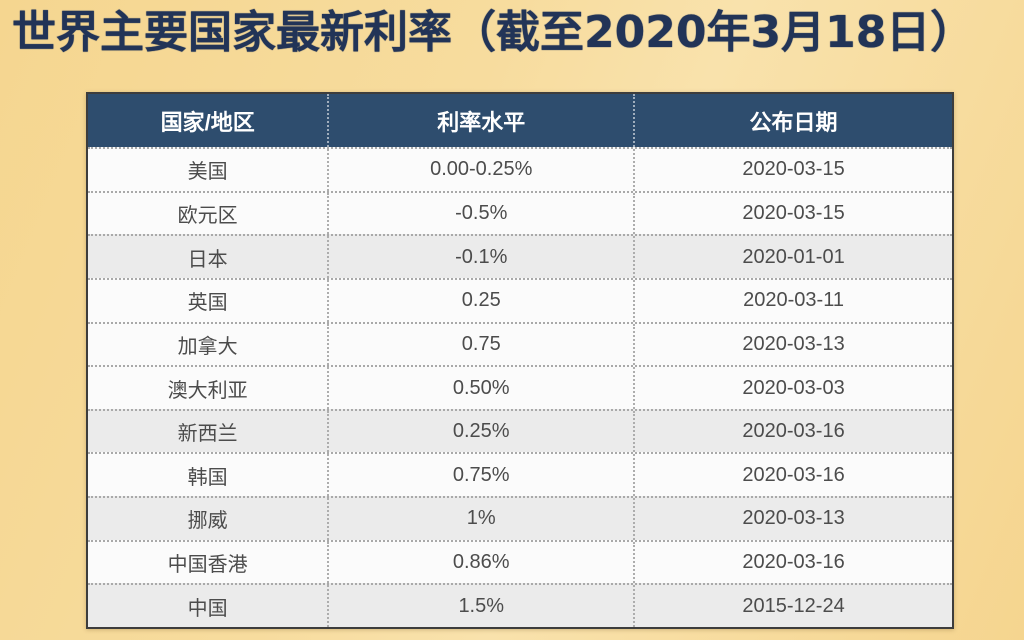 This screenshot has height=640, width=1024. I want to click on header-cell-rate: 利率水平, so click(480, 120).